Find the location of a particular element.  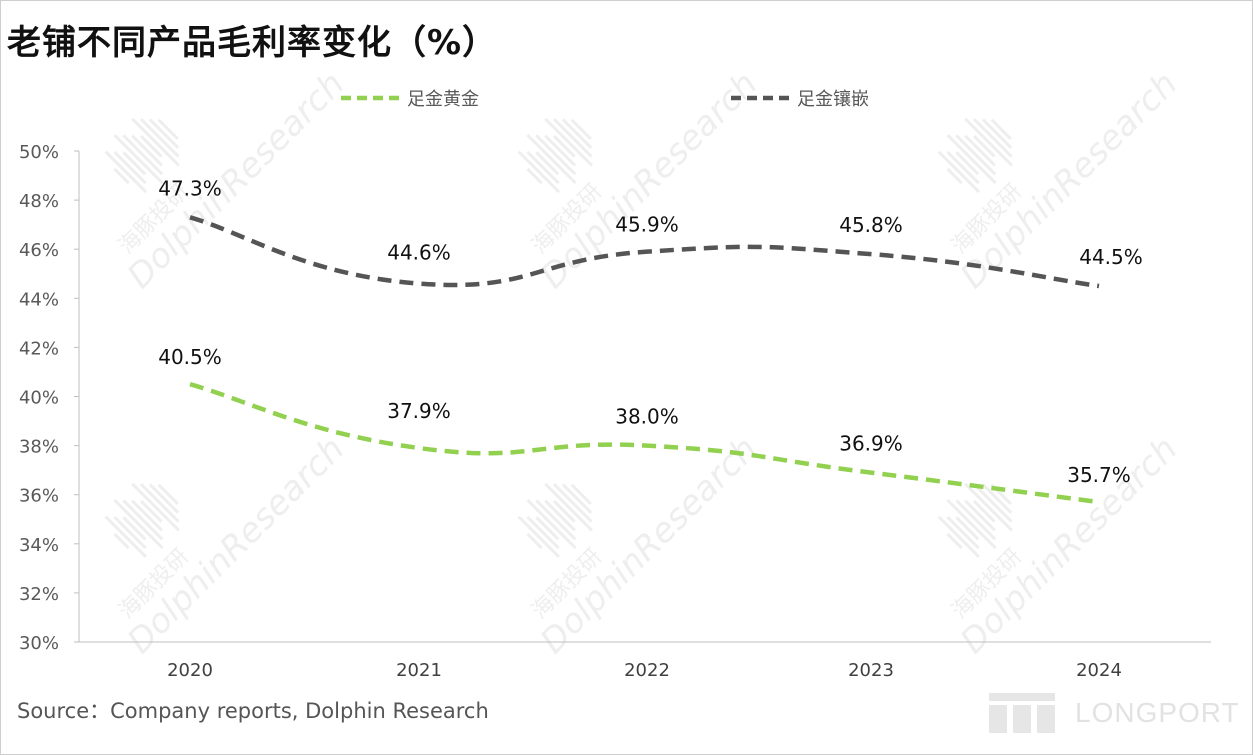

data-label: 36.9% is located at coordinates (871, 444).